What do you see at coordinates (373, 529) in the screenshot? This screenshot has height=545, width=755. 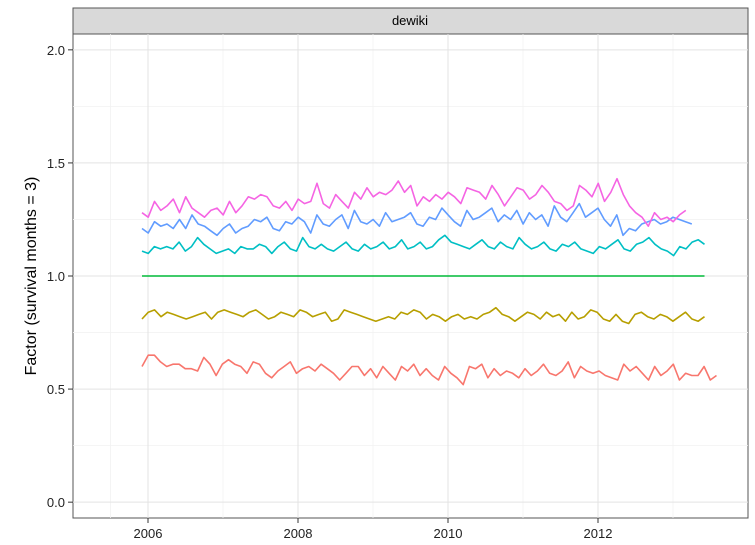 I see `x-axis: 2006 2008 2010 2012` at bounding box center [373, 529].